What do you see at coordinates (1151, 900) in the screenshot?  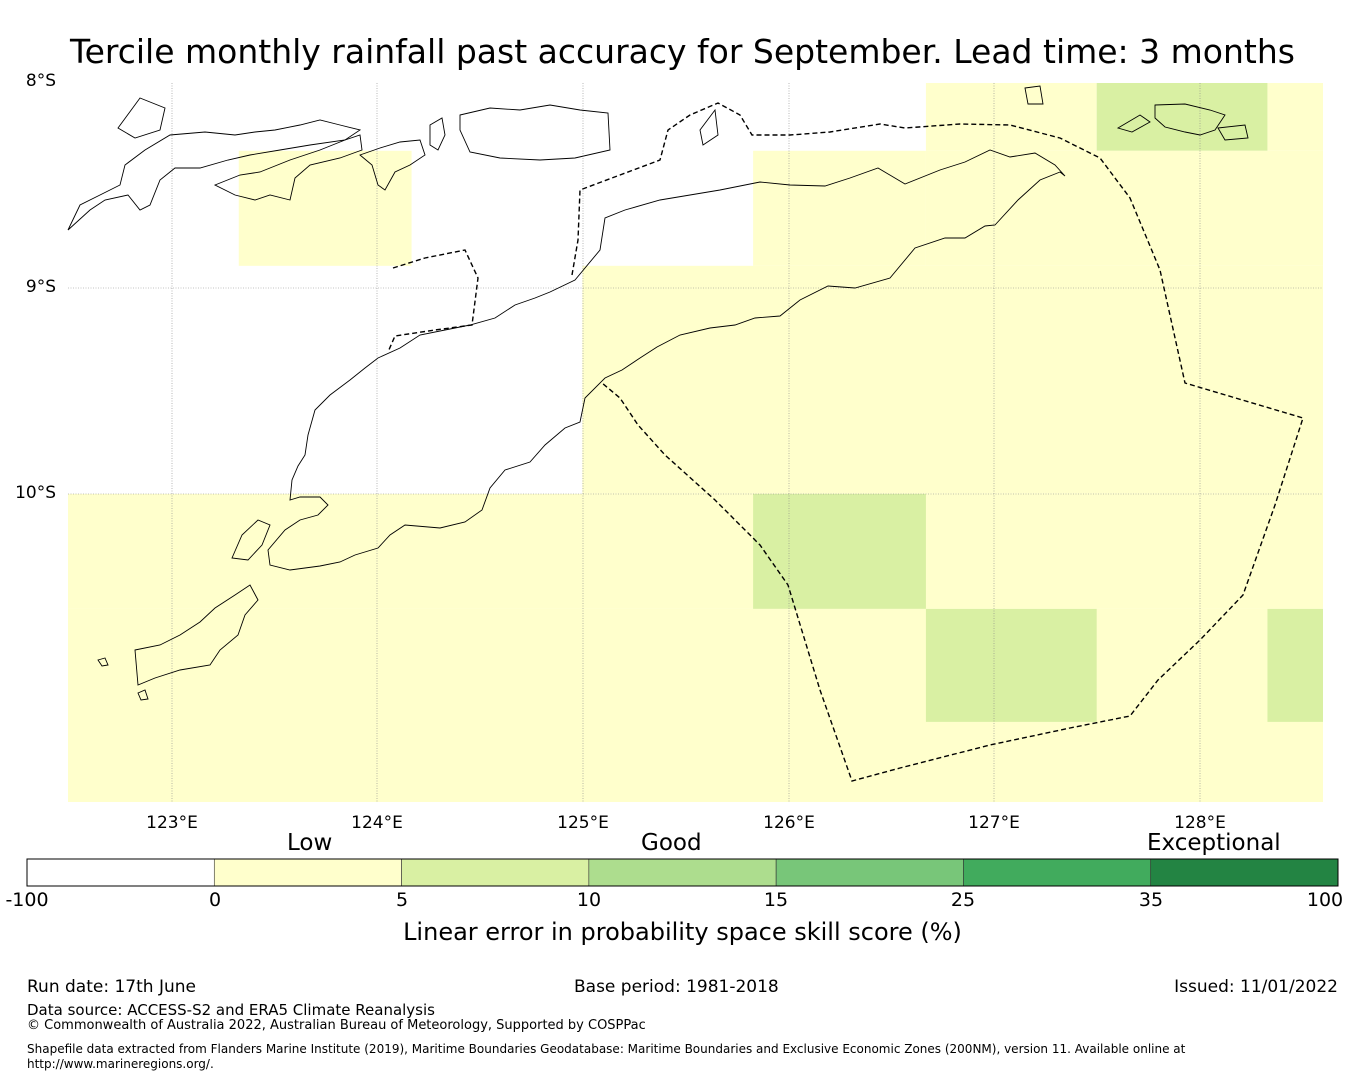 I see `colorbar-tick-35: 35` at bounding box center [1151, 900].